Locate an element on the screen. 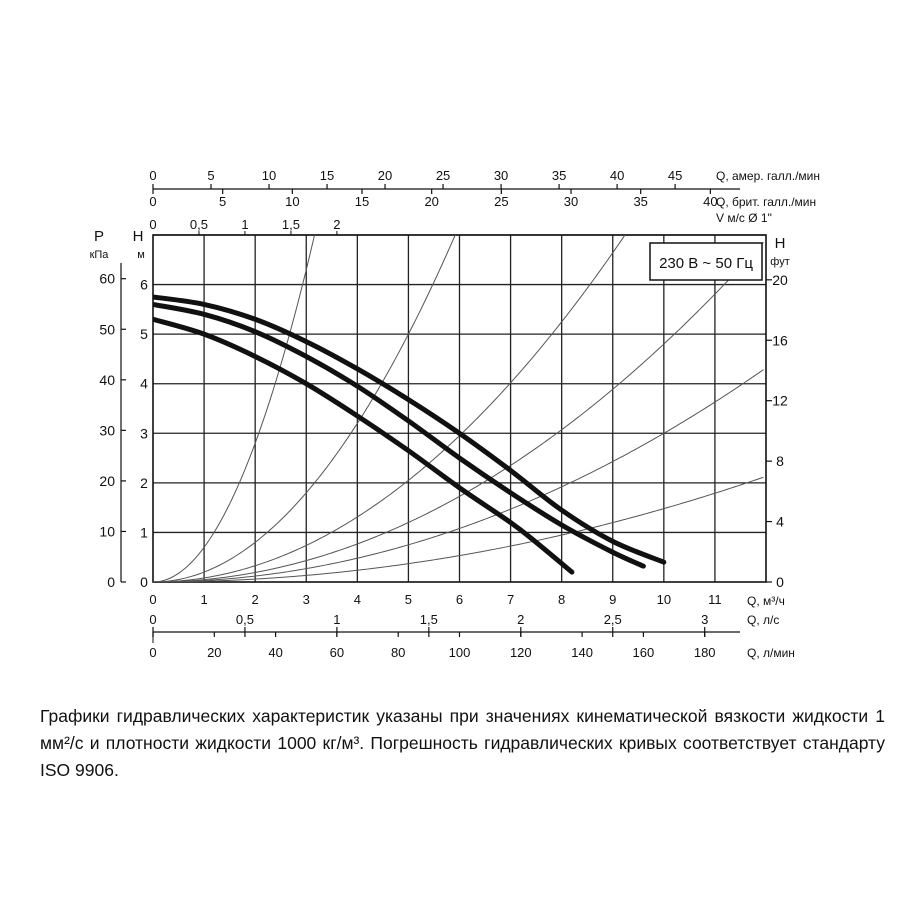 The image size is (900, 900). x-uk-tick-label: 20 is located at coordinates (431, 201).